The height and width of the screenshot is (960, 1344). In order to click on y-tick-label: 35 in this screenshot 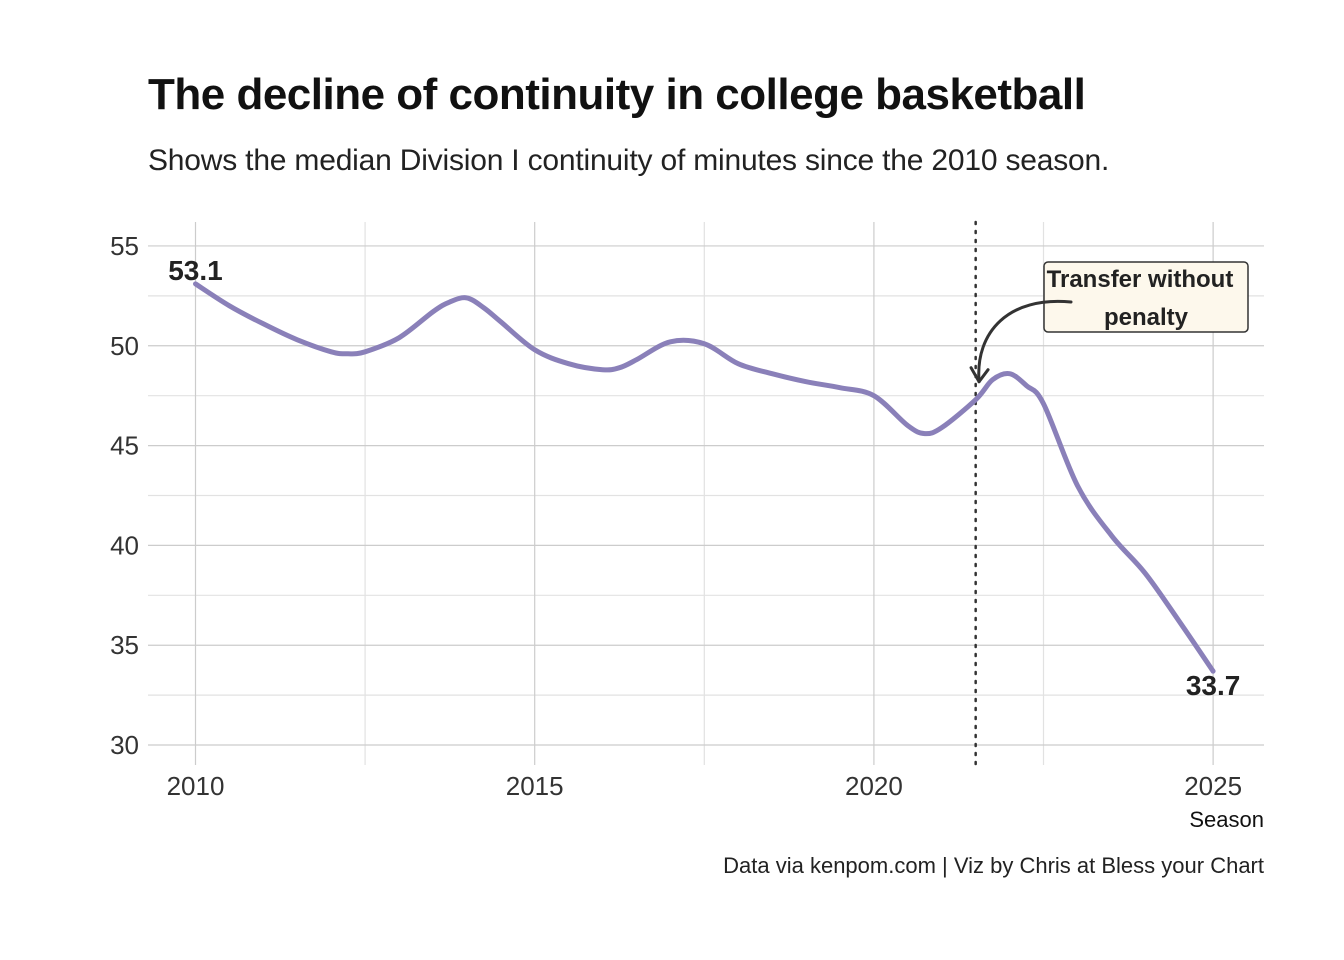, I will do `click(124, 645)`.